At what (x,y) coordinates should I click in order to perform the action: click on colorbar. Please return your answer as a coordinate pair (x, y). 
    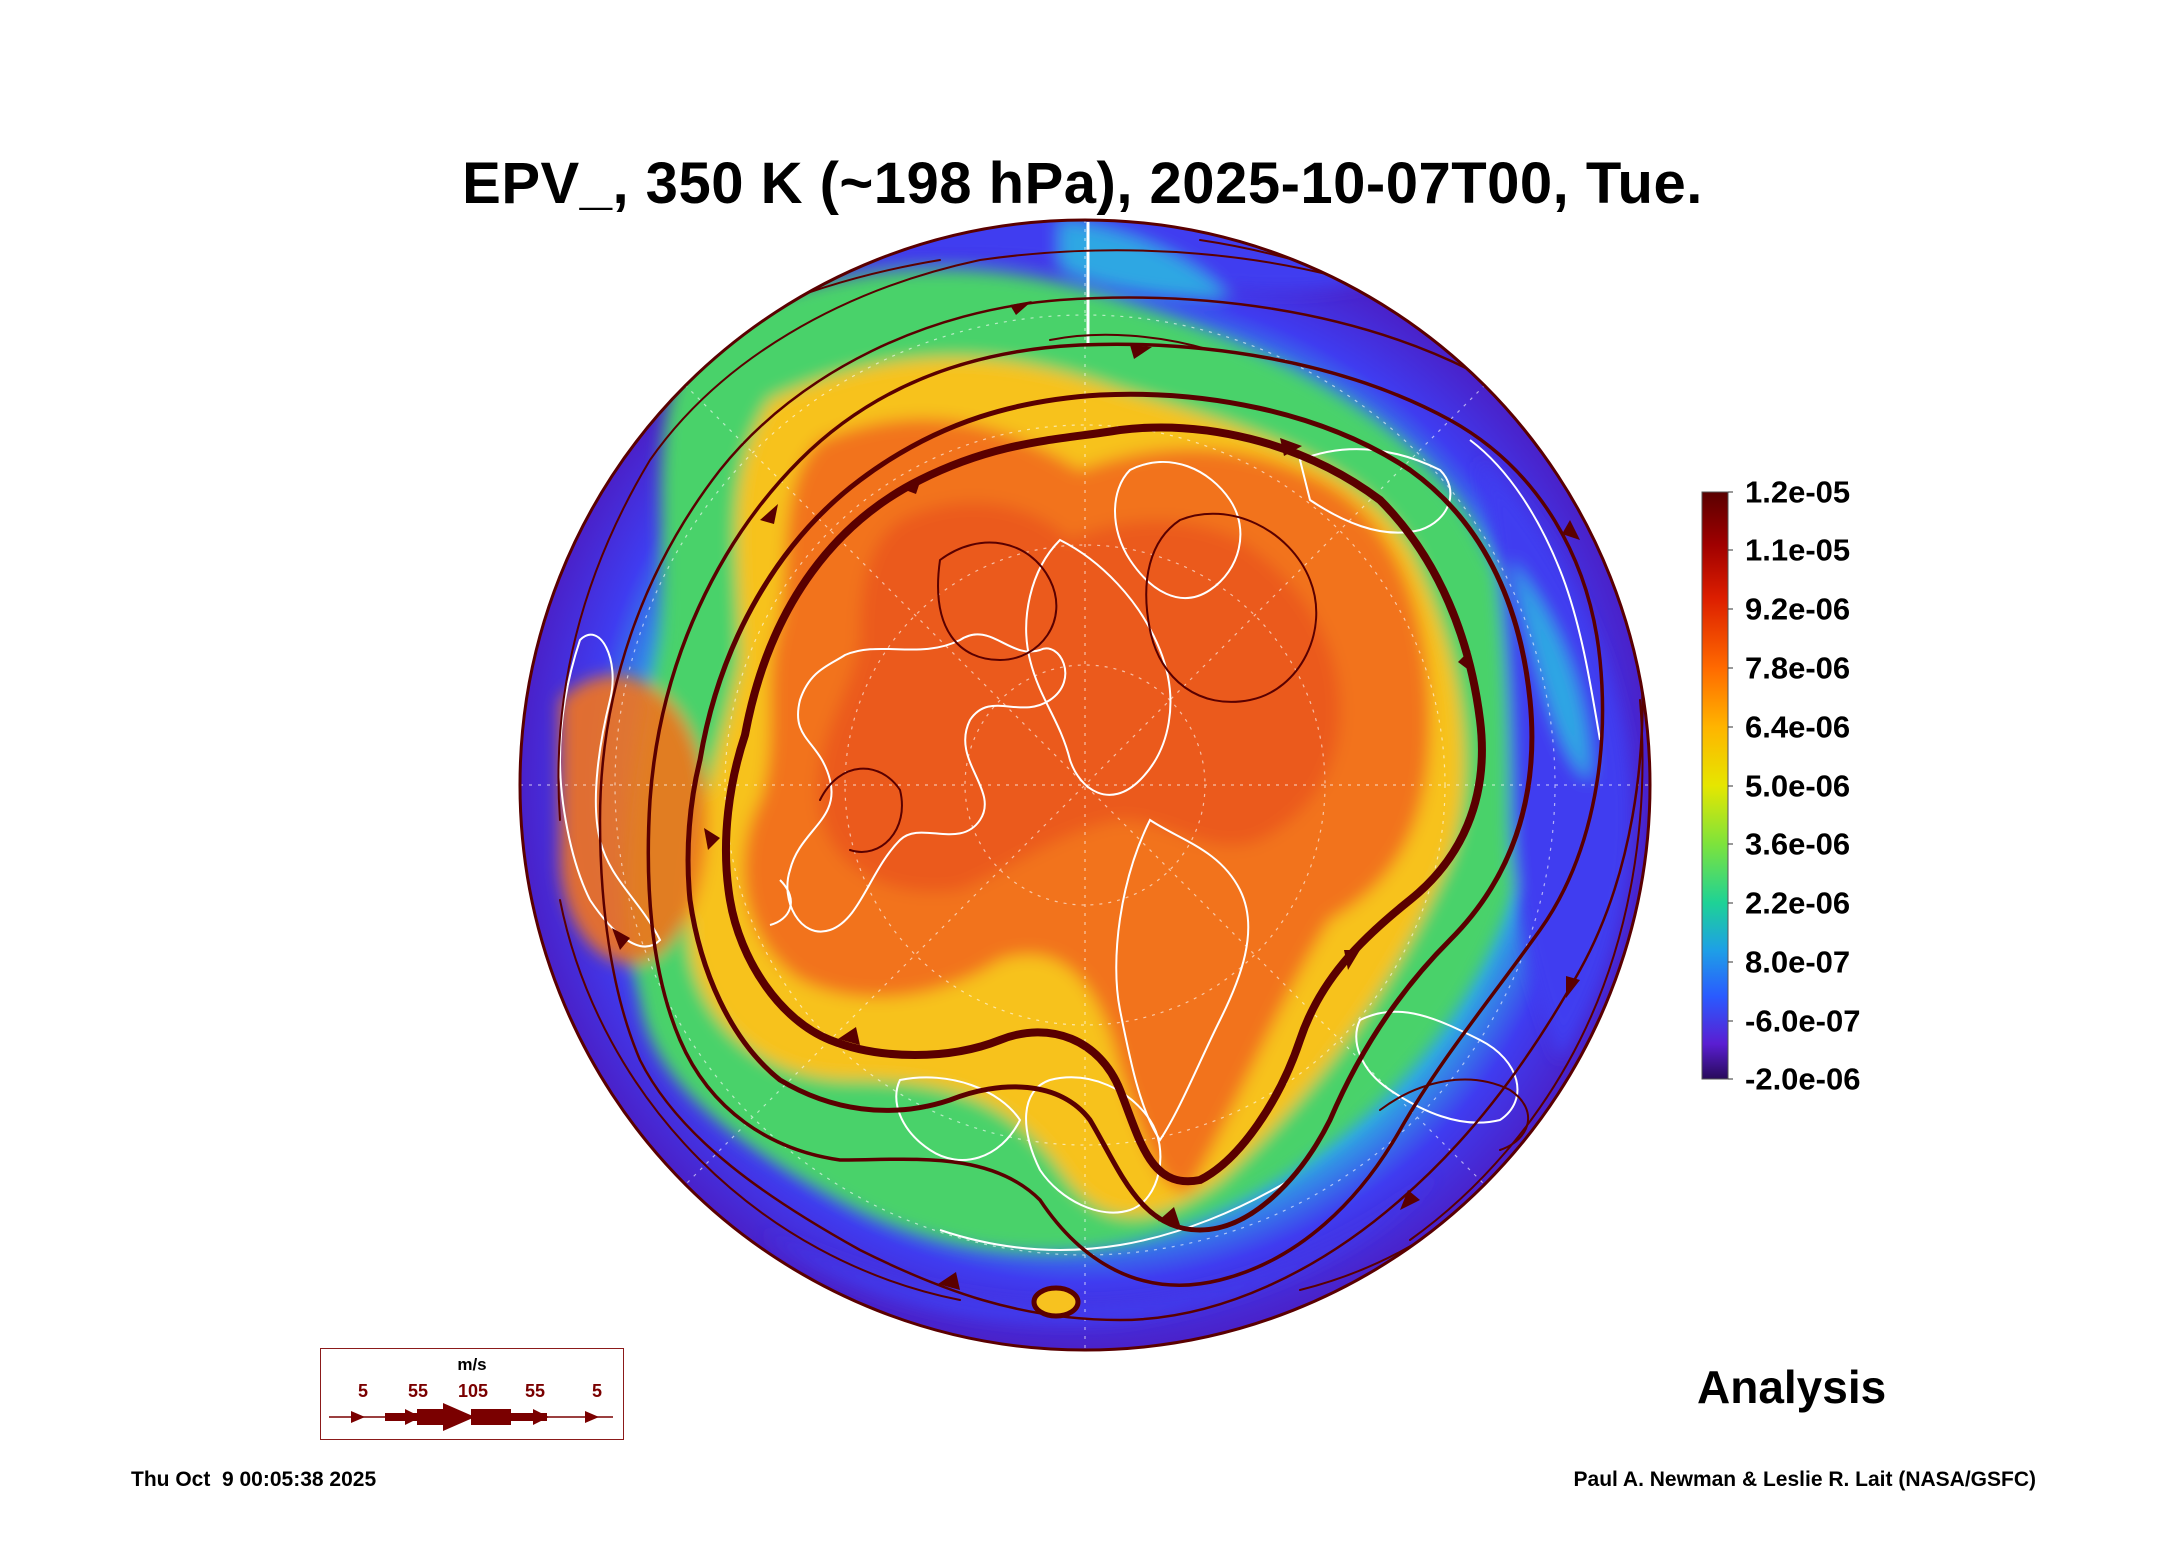
    Looking at the image, I should click on (1715, 785).